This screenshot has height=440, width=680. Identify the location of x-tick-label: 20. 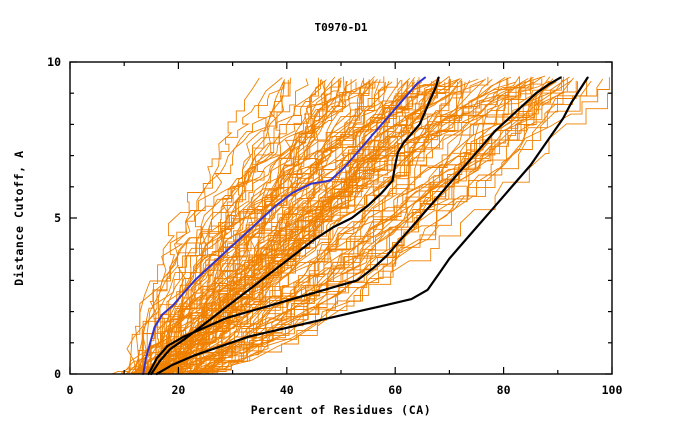
(178, 390).